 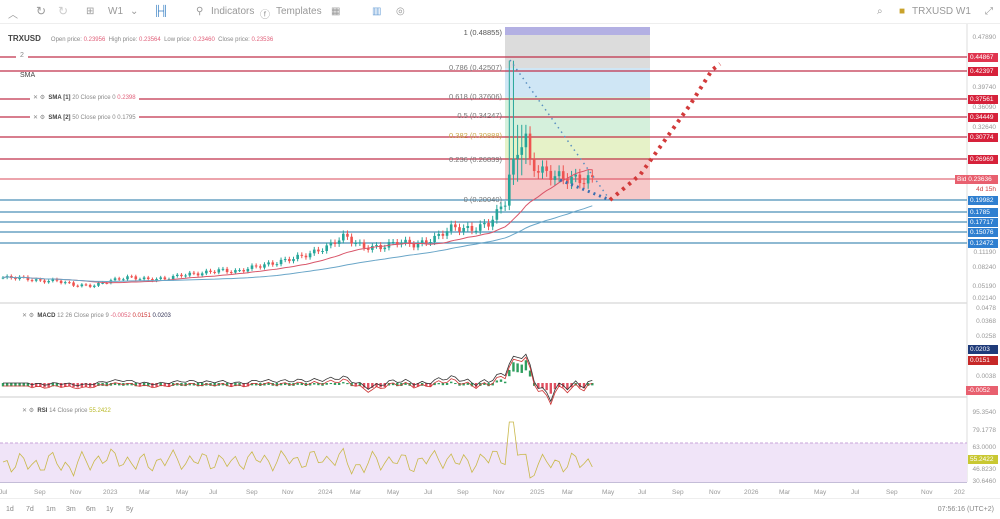 I want to click on range-button-5y: 5y, so click(x=130, y=509).